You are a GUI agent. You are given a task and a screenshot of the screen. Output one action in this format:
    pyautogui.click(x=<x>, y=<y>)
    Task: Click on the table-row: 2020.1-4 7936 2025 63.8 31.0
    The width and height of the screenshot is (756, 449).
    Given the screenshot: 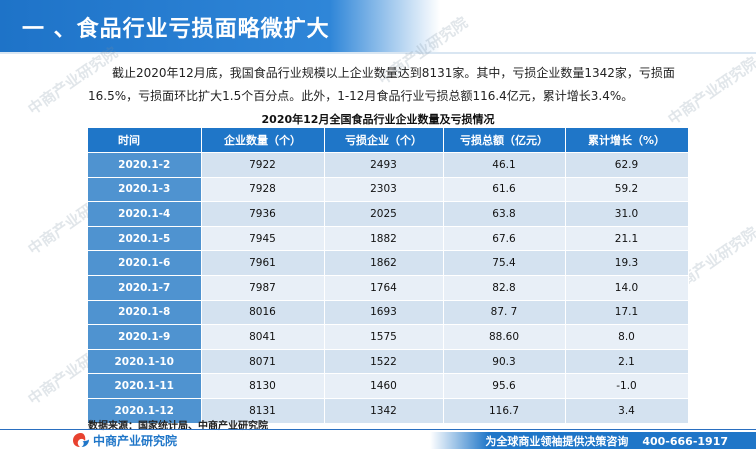 What is the action you would take?
    pyautogui.click(x=388, y=214)
    